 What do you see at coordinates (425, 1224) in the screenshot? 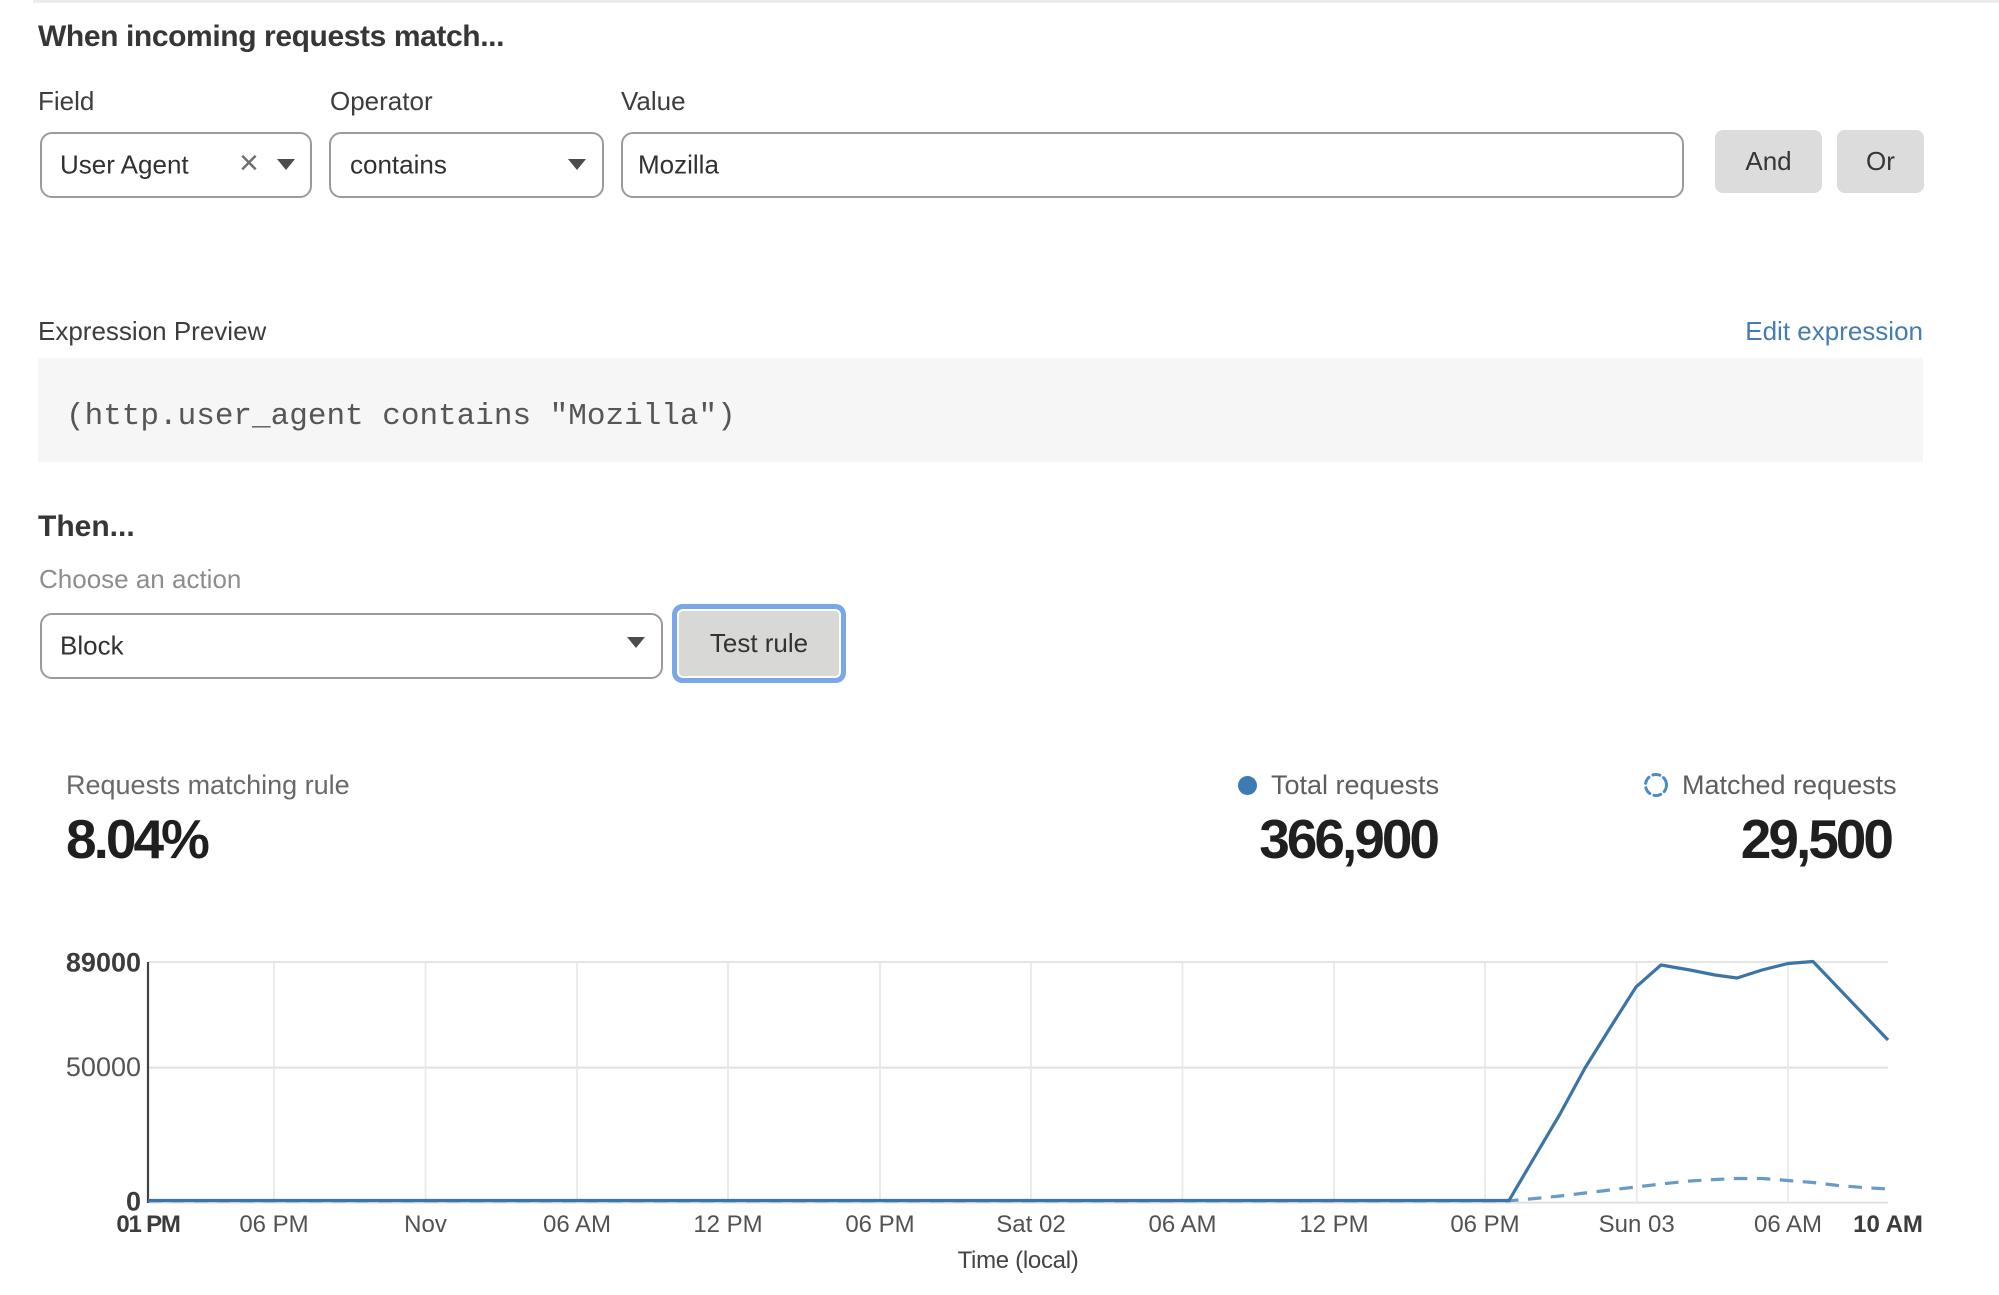
I see `svg-text: Nov` at bounding box center [425, 1224].